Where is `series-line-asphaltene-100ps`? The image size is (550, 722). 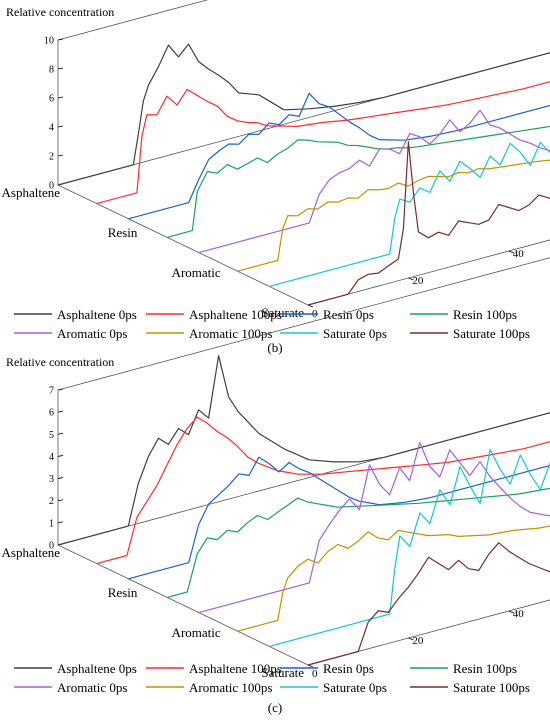 series-line-asphaltene-100ps is located at coordinates (323, 143).